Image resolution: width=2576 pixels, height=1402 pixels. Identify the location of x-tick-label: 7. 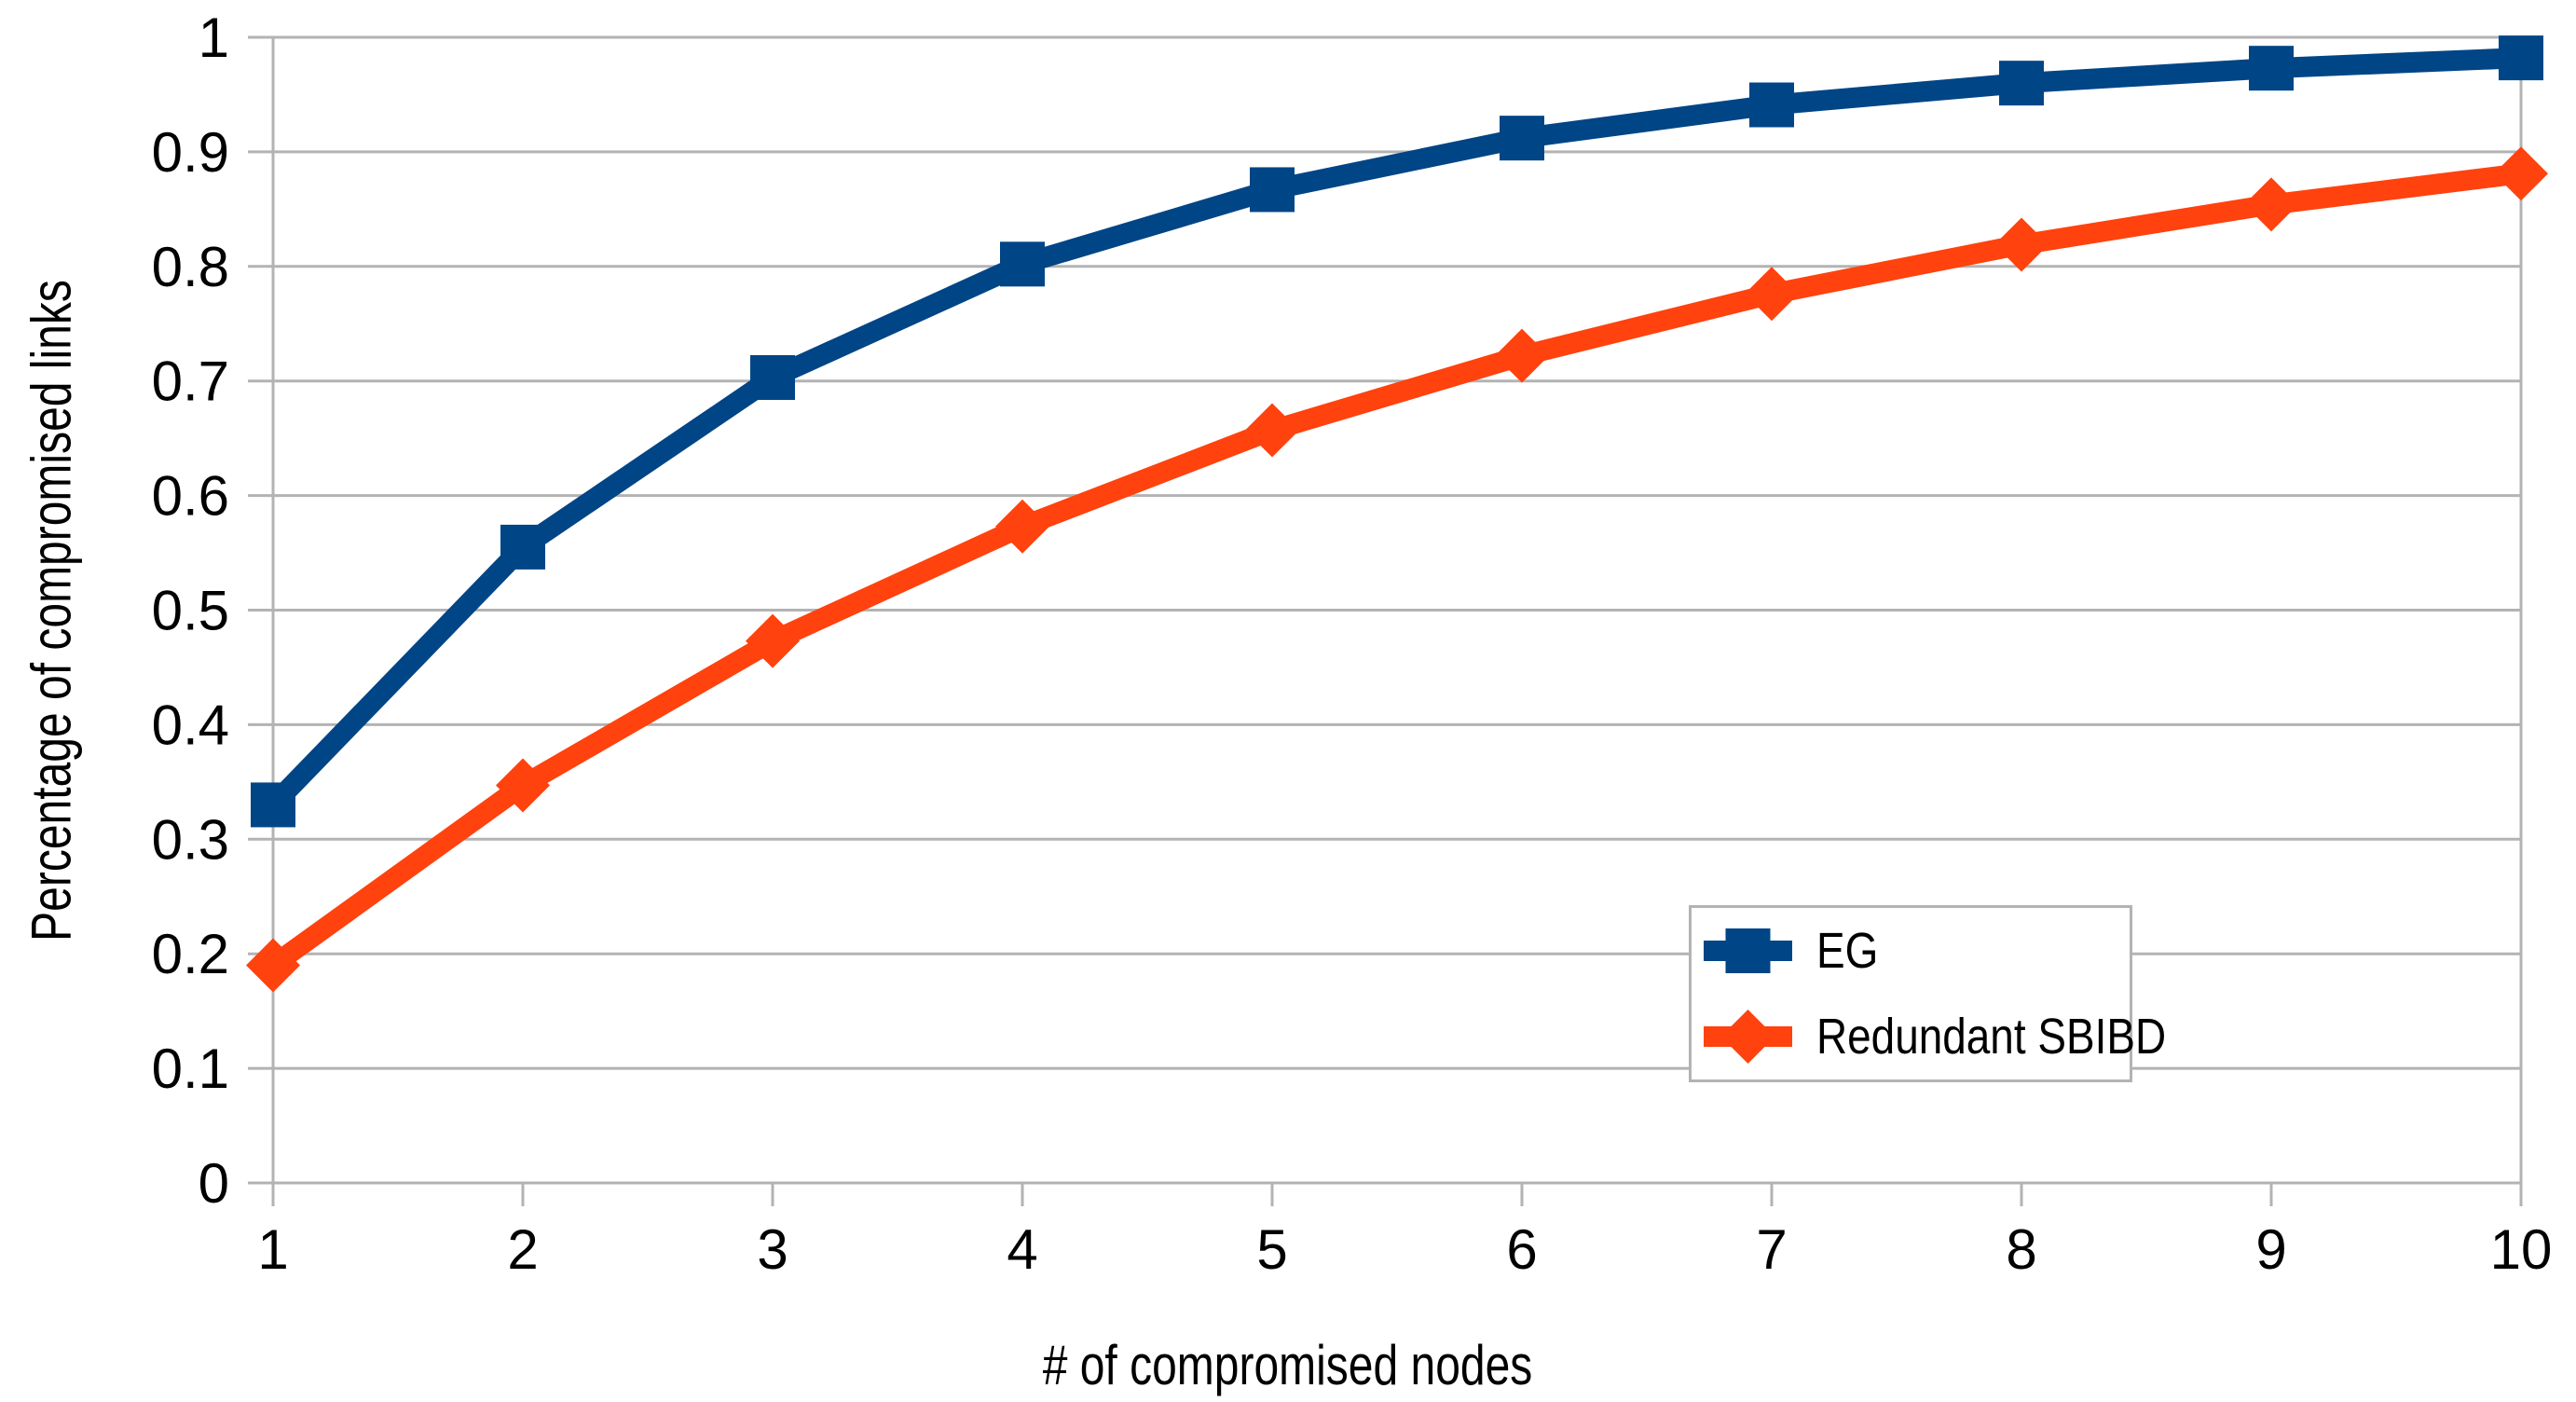
(1771, 1249).